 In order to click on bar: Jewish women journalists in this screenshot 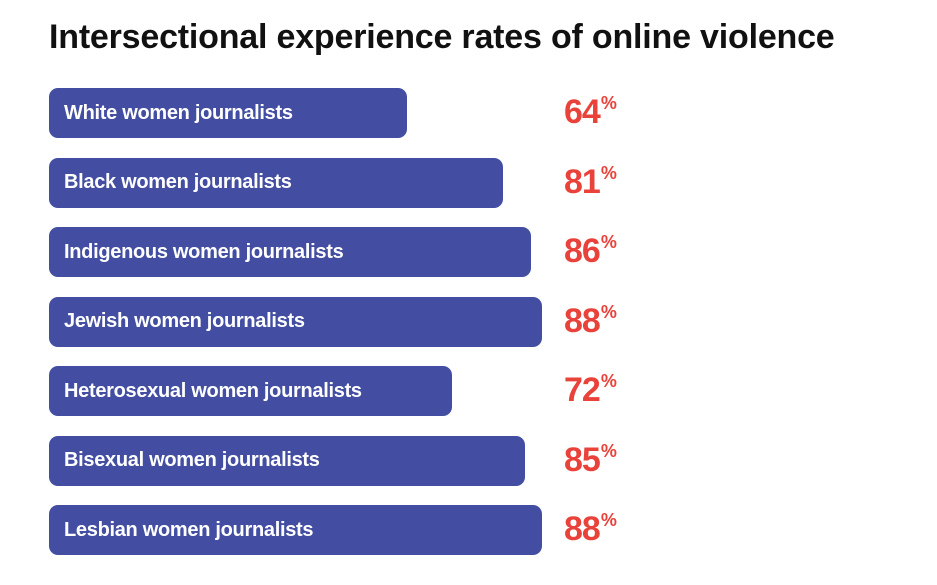, I will do `click(295, 321)`.